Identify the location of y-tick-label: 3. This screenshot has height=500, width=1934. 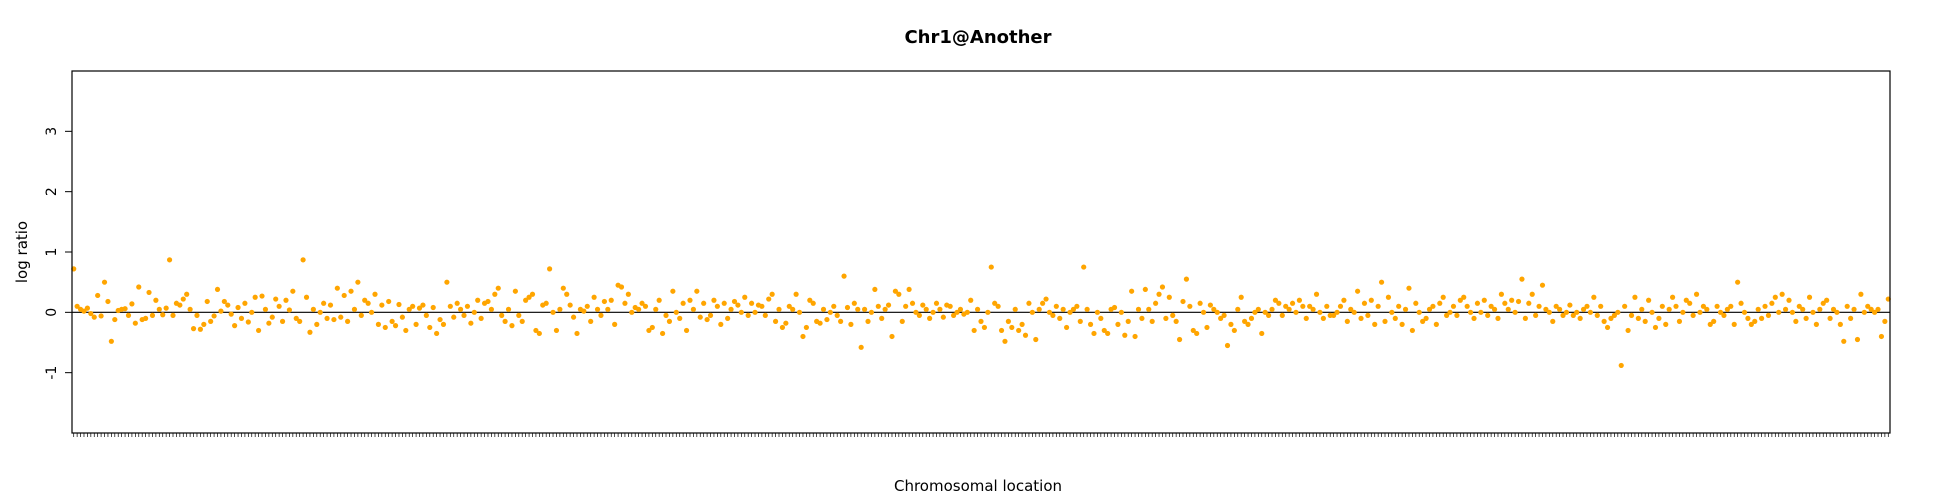
(52, 131).